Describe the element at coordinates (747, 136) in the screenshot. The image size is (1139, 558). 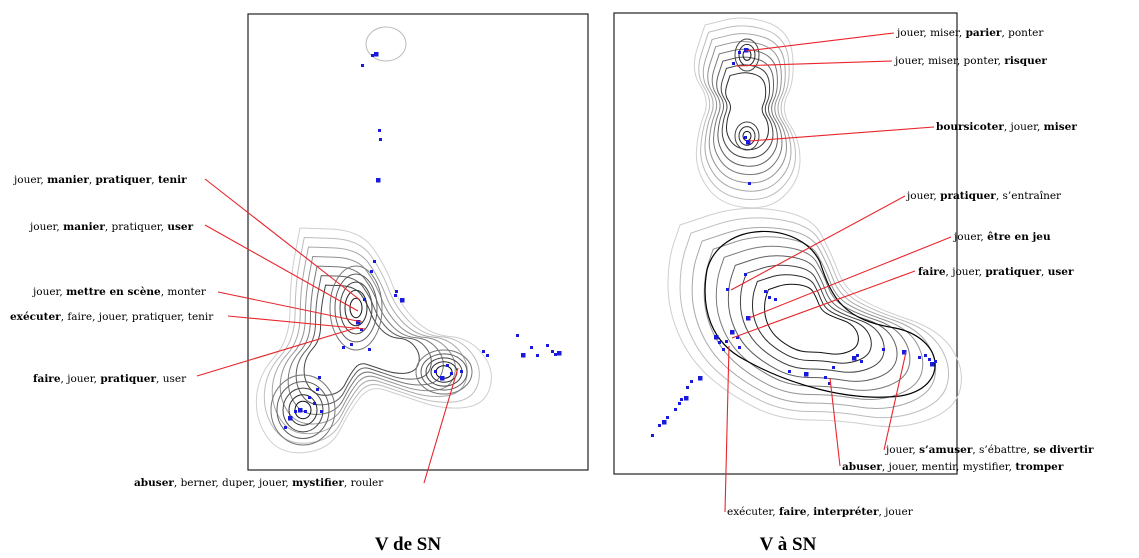
I see `right-cluster-mid-contour` at that location.